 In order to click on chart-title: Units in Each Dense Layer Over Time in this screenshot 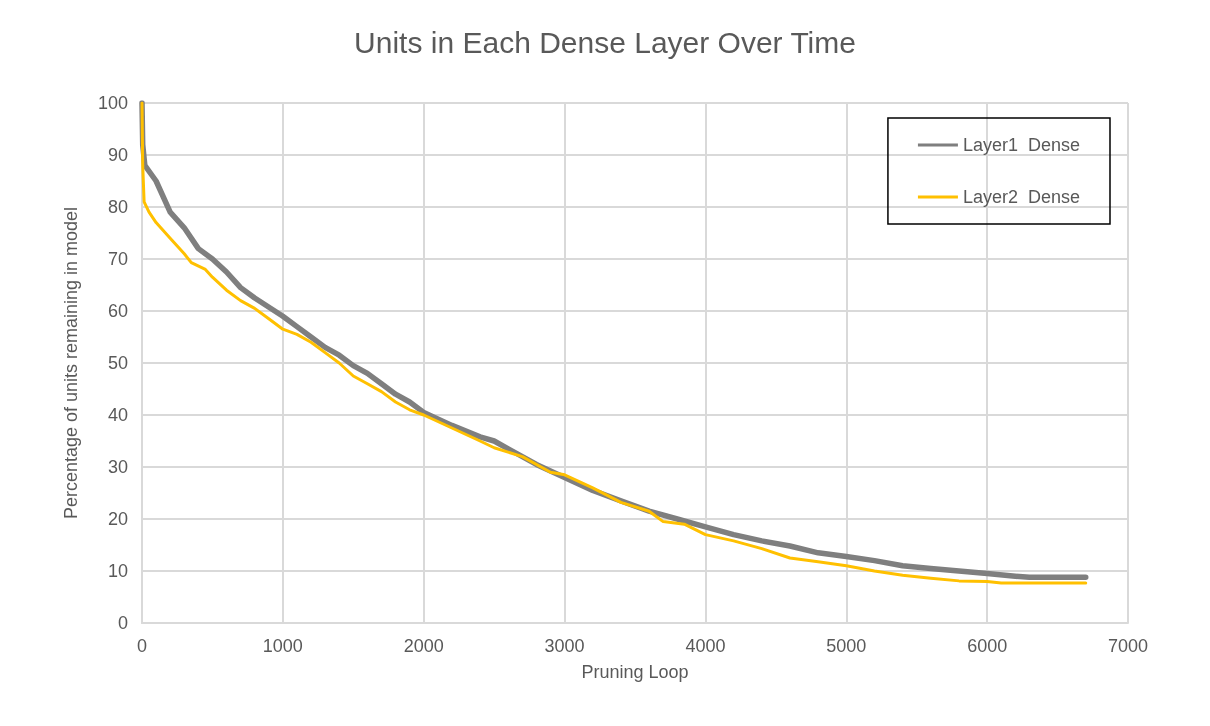, I will do `click(605, 42)`.